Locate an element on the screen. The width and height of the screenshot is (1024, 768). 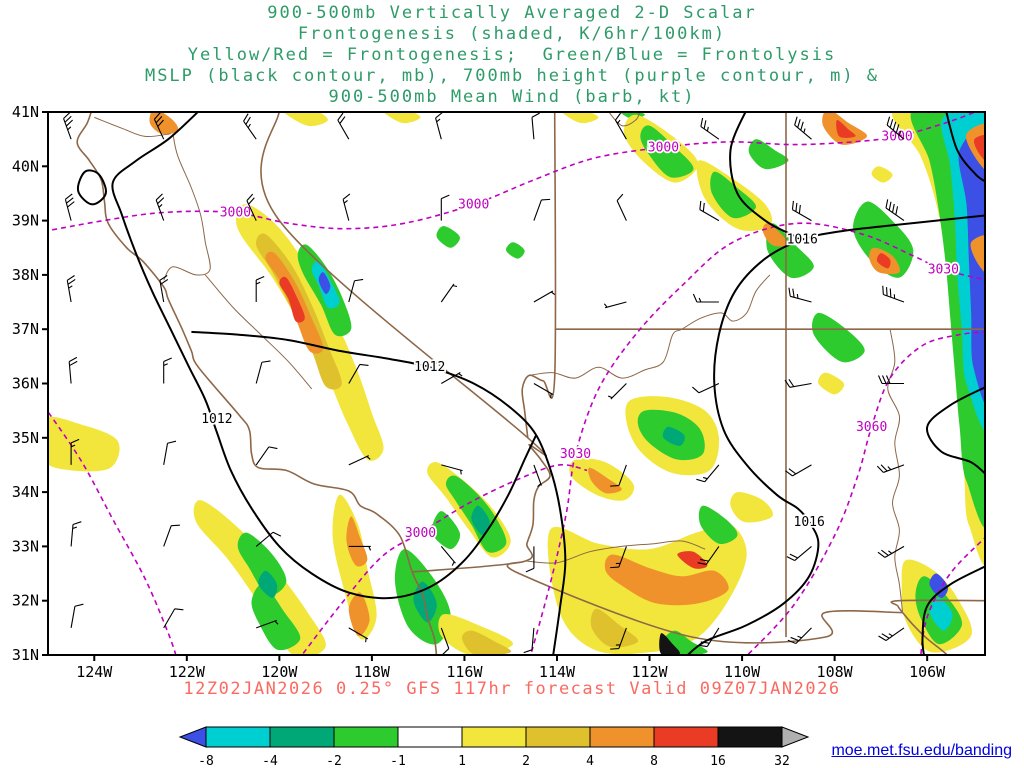
svg-text: -8 is located at coordinates (206, 761).